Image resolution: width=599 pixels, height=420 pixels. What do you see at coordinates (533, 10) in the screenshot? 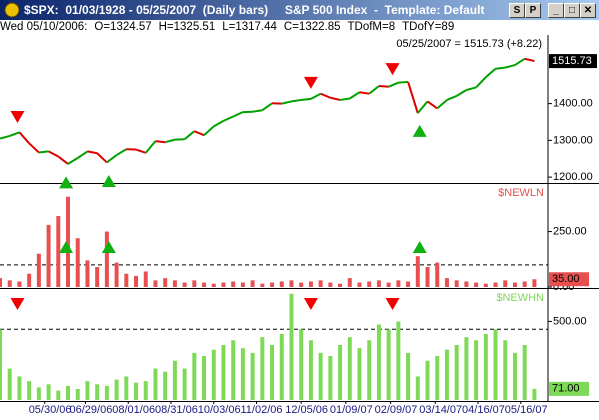
I see `p-button: P` at bounding box center [533, 10].